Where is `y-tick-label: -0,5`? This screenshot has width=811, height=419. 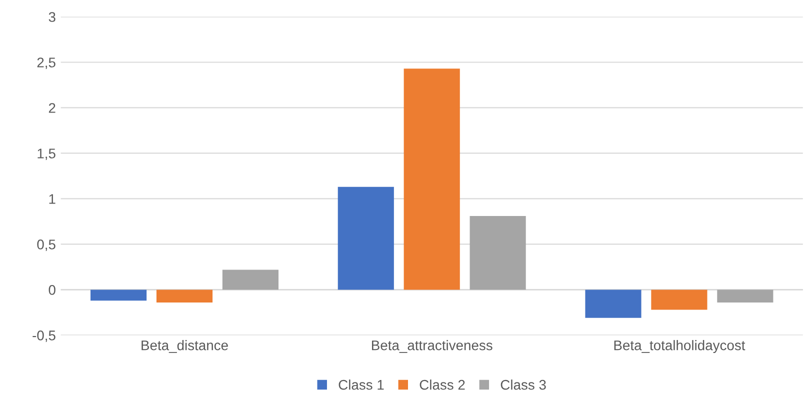
y-tick-label: -0,5 is located at coordinates (44, 336).